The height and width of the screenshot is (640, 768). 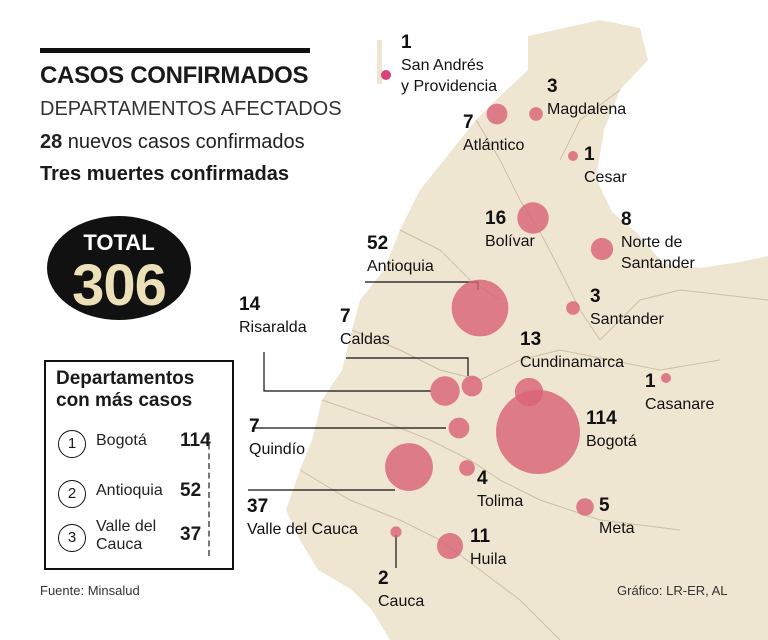 I want to click on bubble-meta, so click(x=585, y=507).